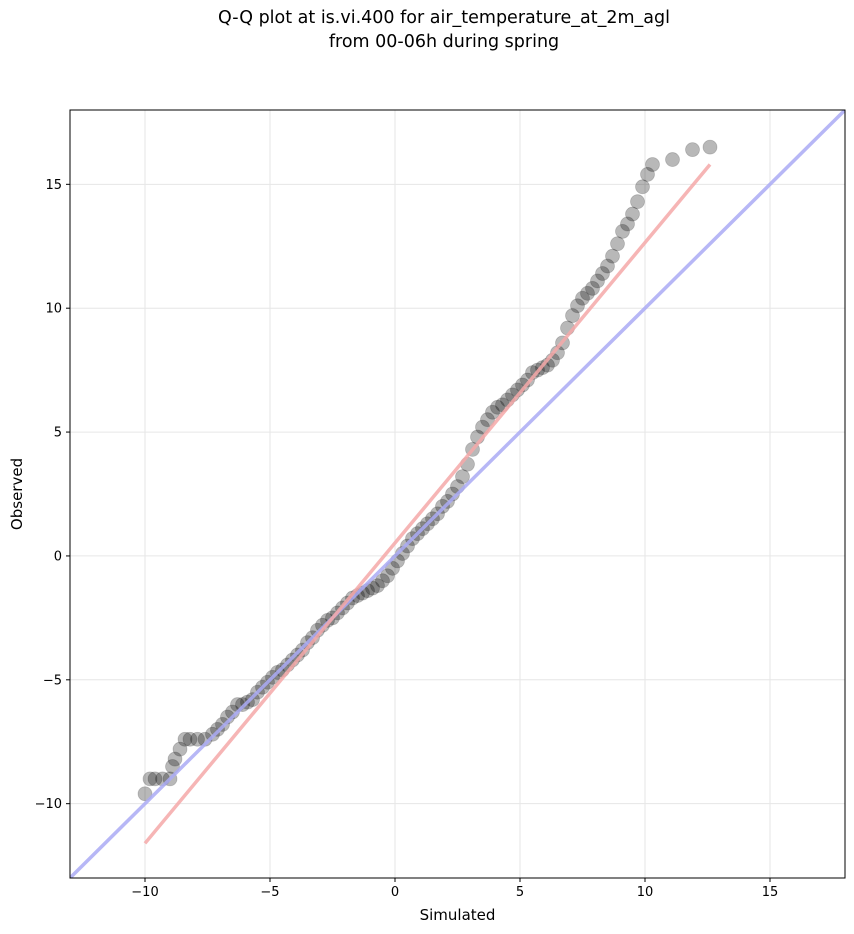 This screenshot has height=934, width=854. I want to click on x-tick-label: −10, so click(144, 892).